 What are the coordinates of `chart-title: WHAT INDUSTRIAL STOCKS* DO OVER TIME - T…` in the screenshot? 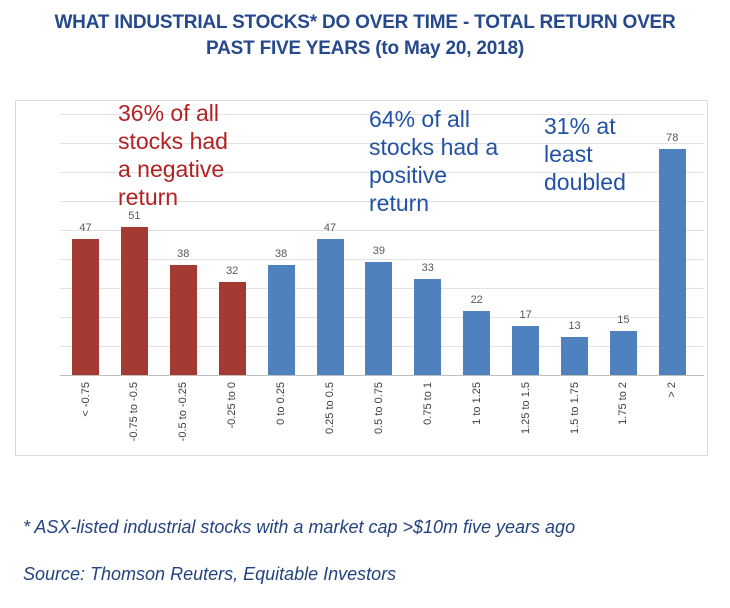 It's located at (365, 35).